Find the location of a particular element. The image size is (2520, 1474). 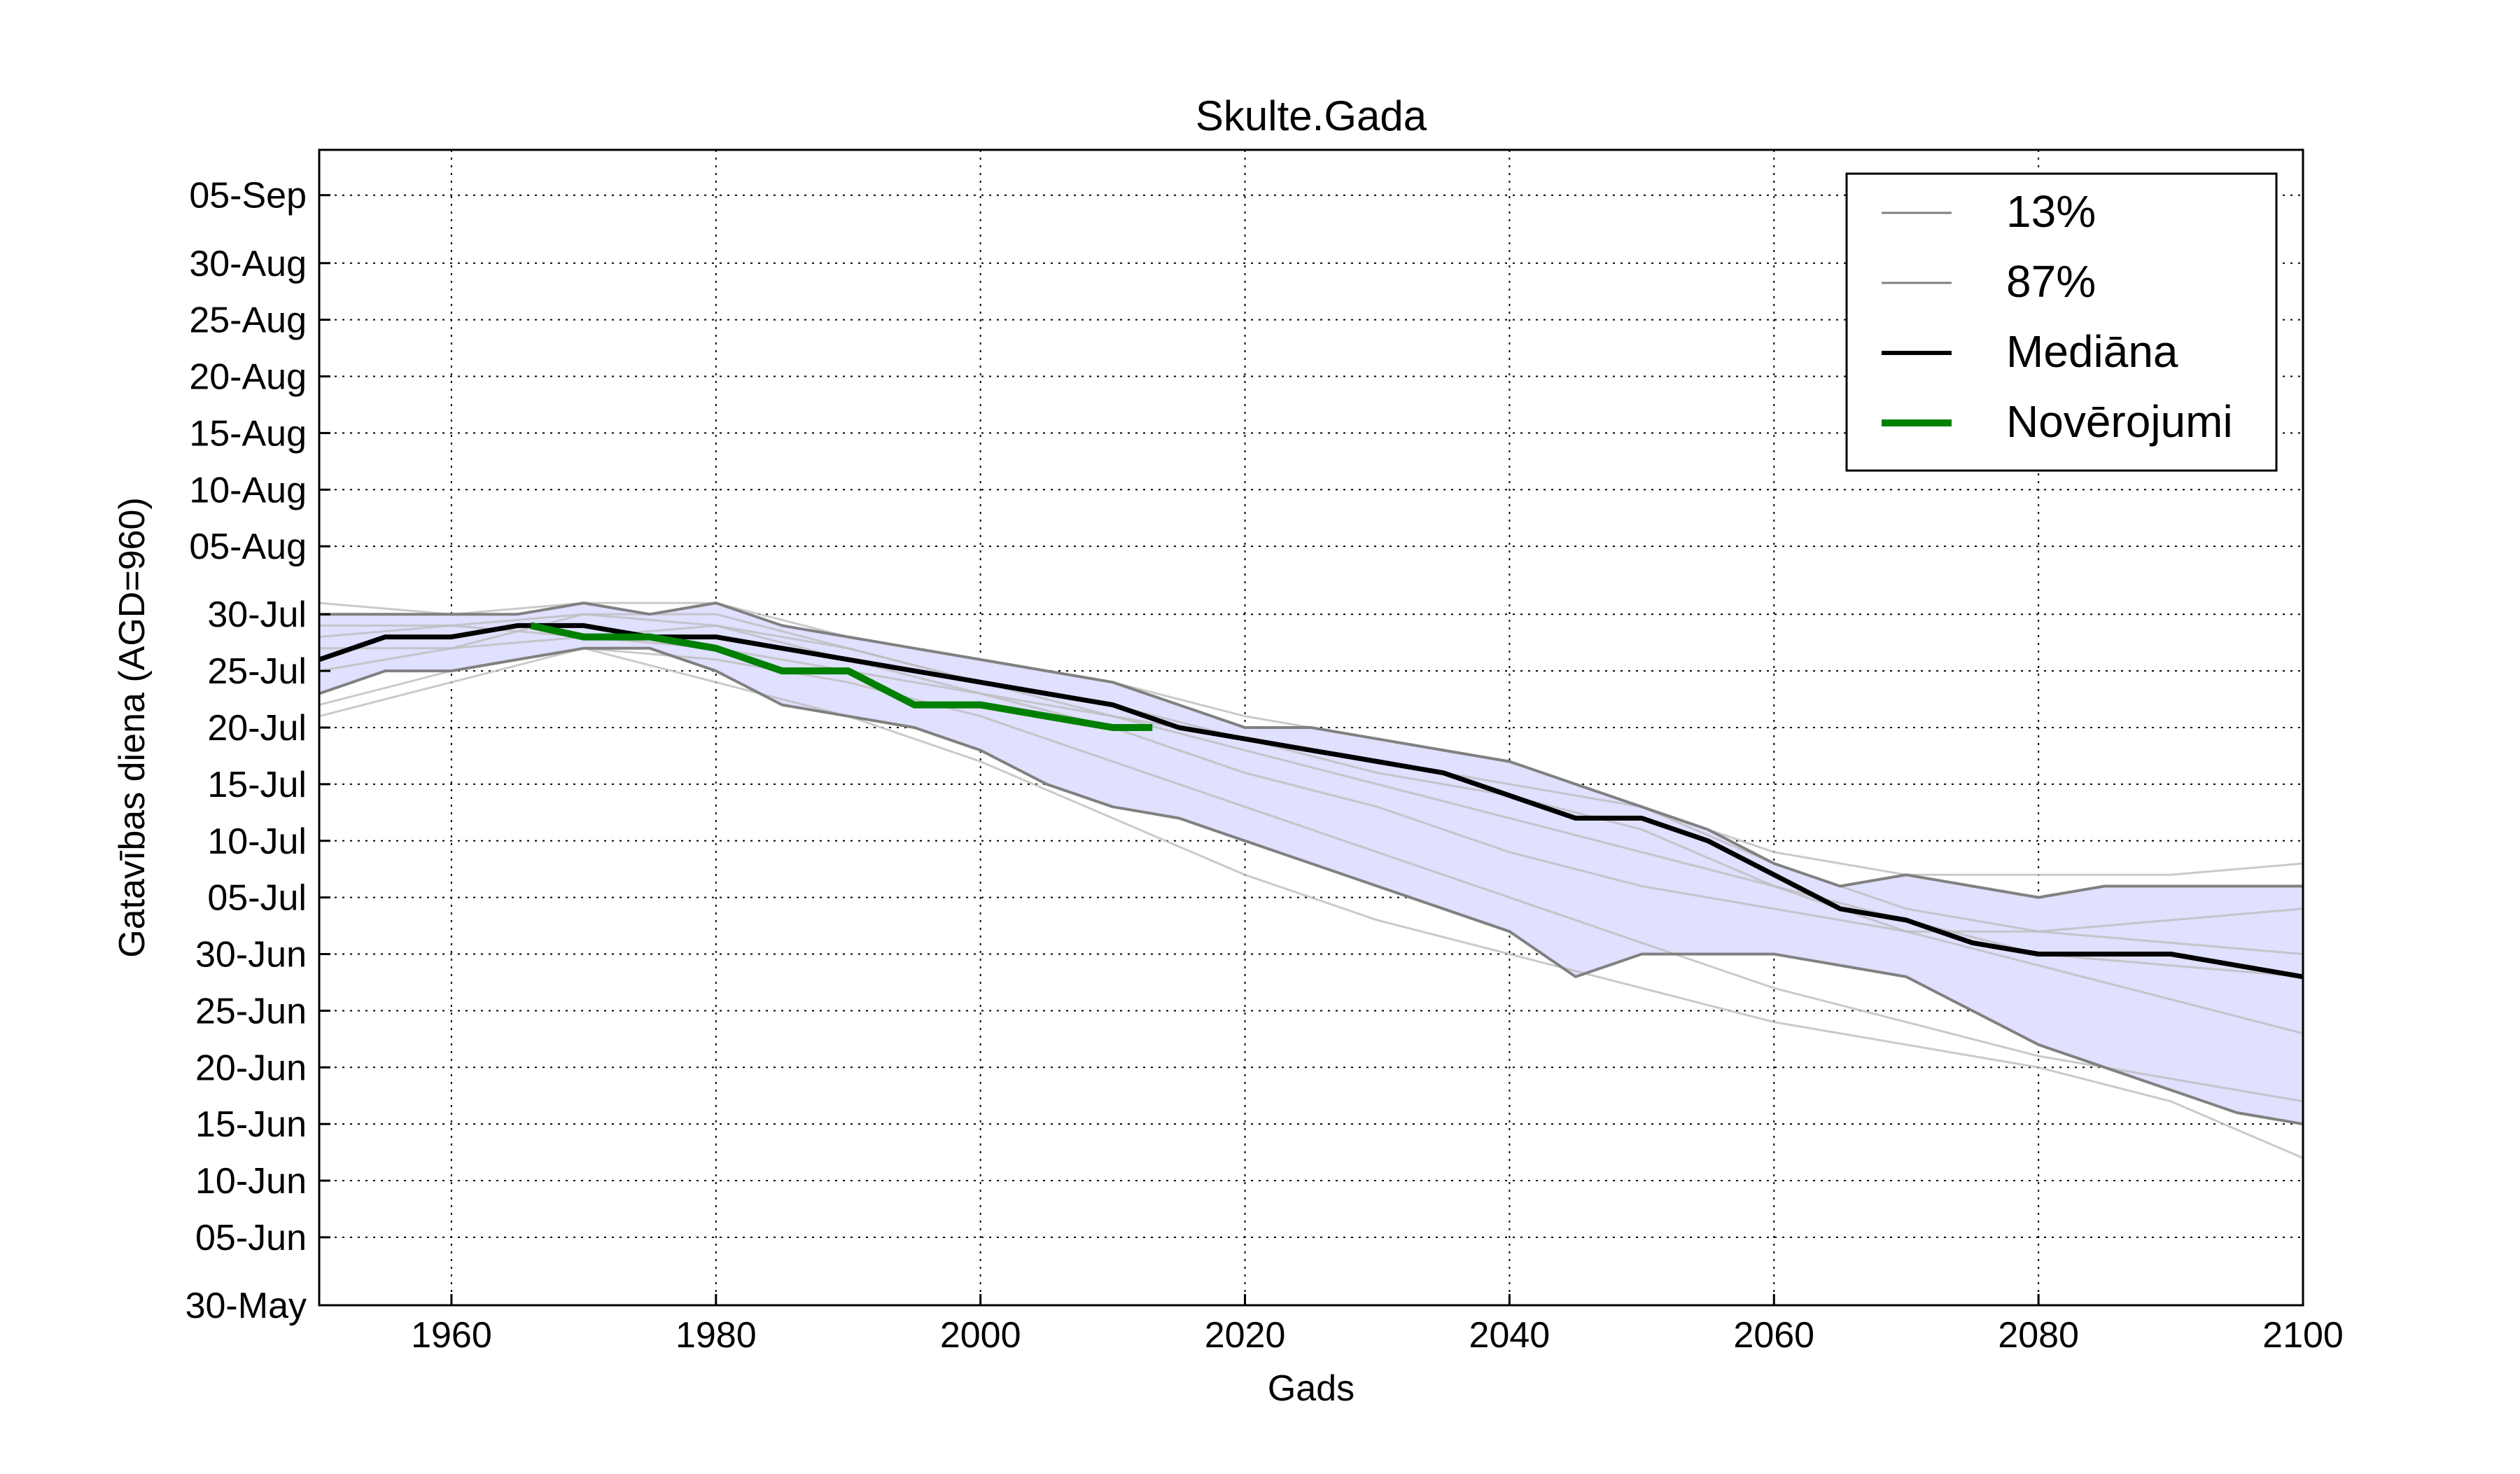

series-line-observations is located at coordinates (841, 676).